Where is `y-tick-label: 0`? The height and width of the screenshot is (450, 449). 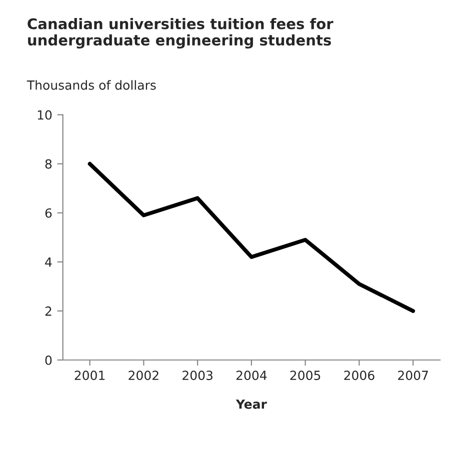
y-tick-label: 0 is located at coordinates (48, 360).